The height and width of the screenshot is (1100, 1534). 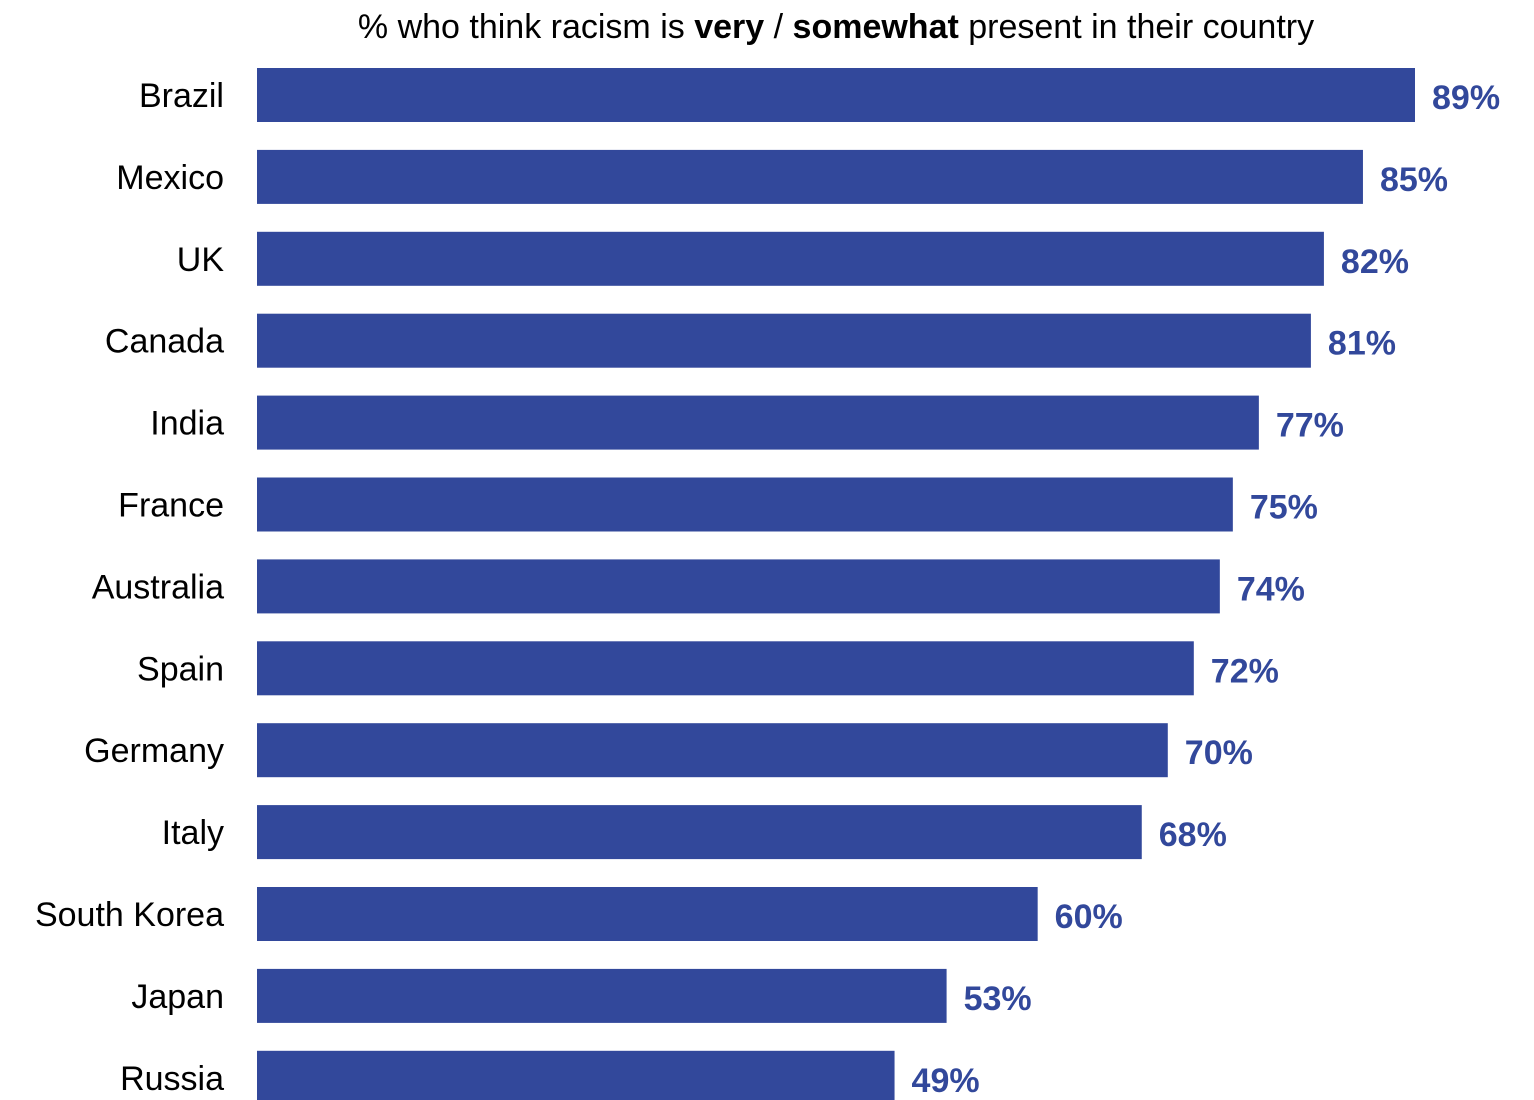 I want to click on category-label: Mexico, so click(x=170, y=178).